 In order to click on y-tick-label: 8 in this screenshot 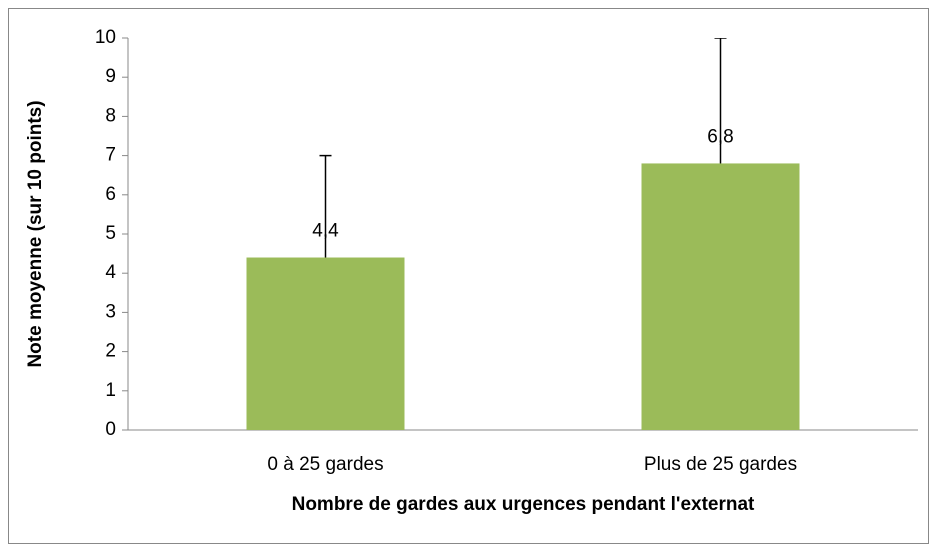, I will do `click(110, 115)`.